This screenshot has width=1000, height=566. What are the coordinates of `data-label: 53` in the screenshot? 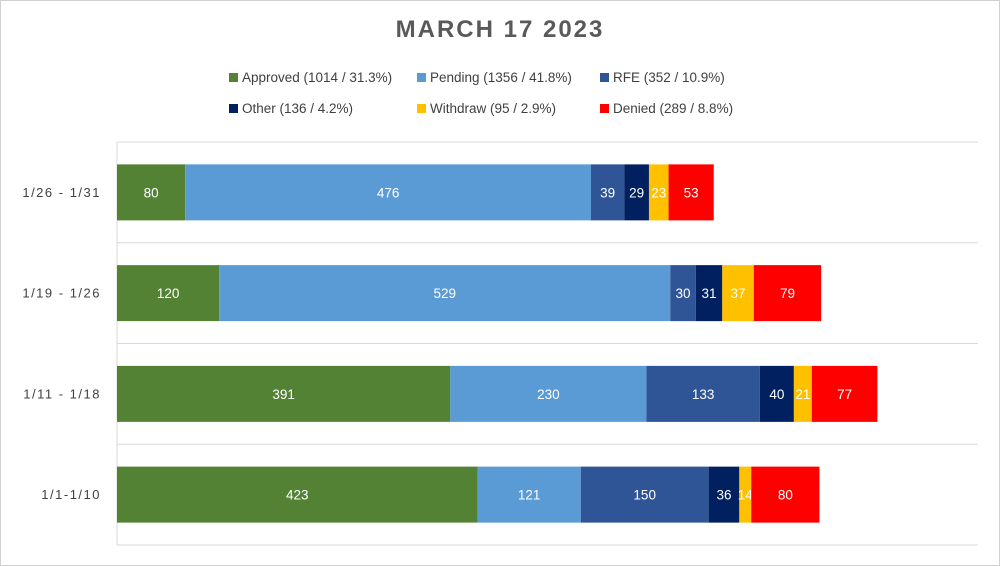 It's located at (691, 192).